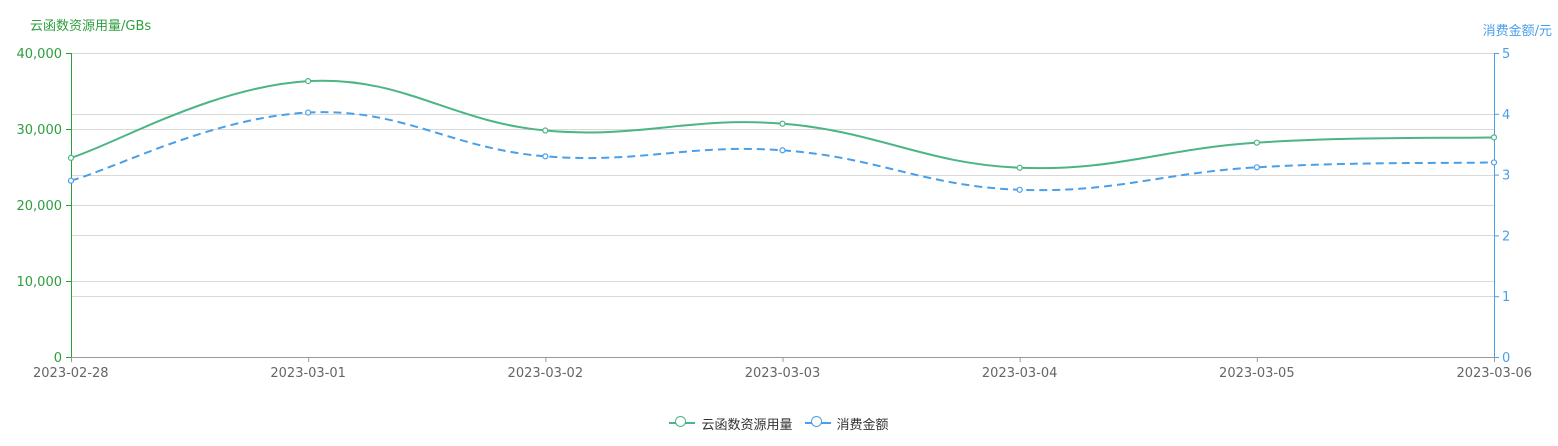  I want to click on legend-usage-icon, so click(682, 423).